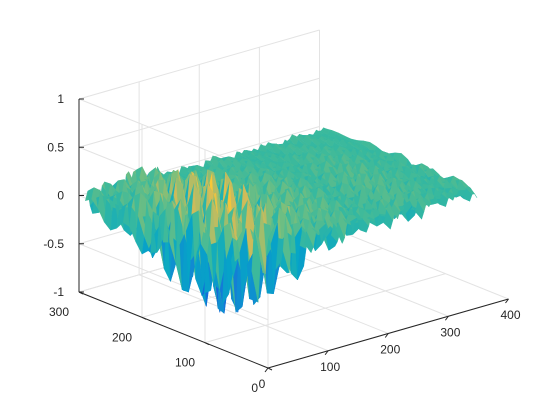 The image size is (560, 420). What do you see at coordinates (254, 388) in the screenshot?
I see `y-tick-label: 0` at bounding box center [254, 388].